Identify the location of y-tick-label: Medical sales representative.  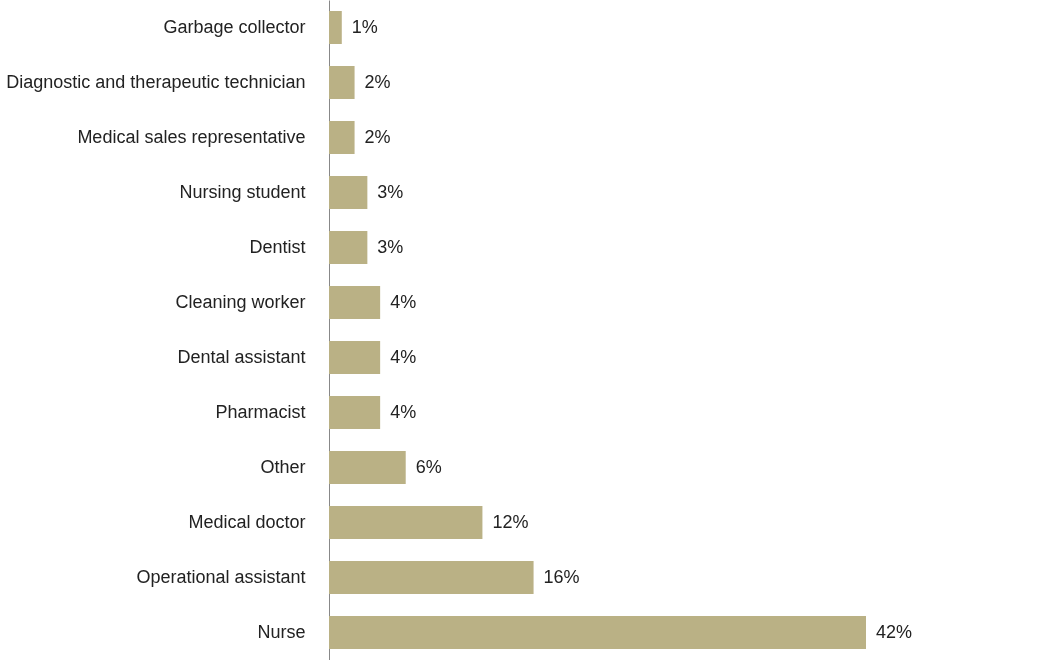
(191, 136).